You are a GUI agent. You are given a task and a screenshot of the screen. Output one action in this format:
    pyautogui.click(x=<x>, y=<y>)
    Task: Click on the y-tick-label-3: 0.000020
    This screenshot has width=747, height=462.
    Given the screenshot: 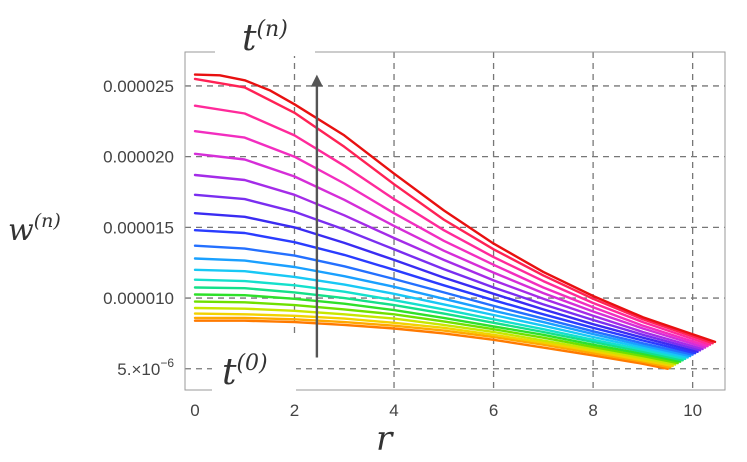 What is the action you would take?
    pyautogui.click(x=138, y=157)
    